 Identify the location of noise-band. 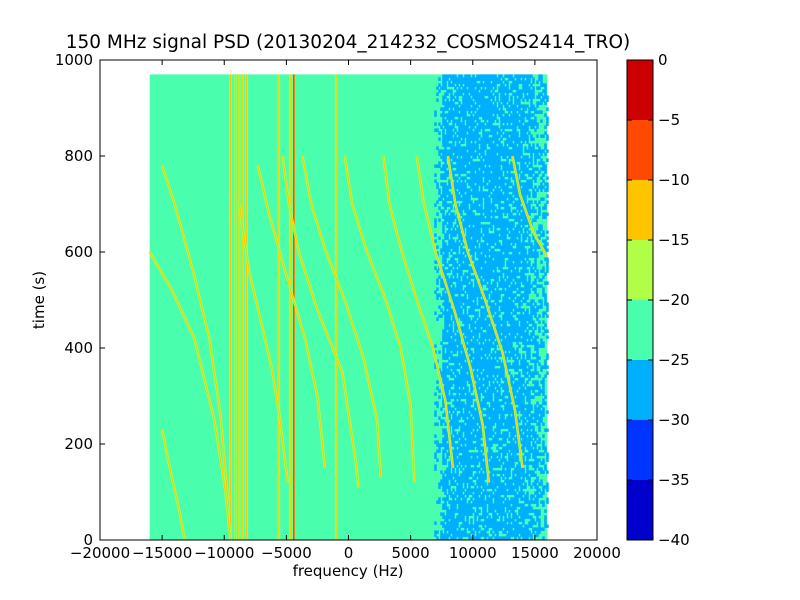
(491, 307).